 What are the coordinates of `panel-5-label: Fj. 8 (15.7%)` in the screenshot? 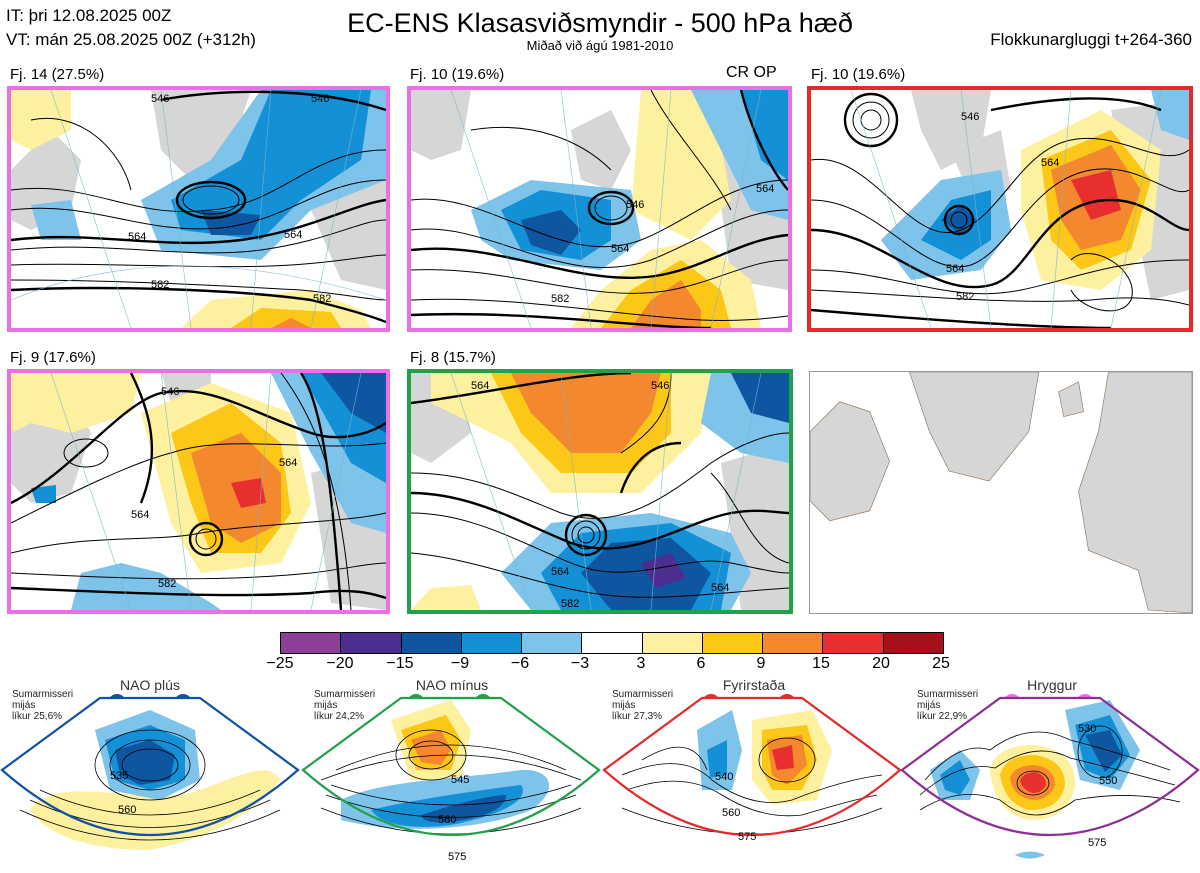 It's located at (453, 357).